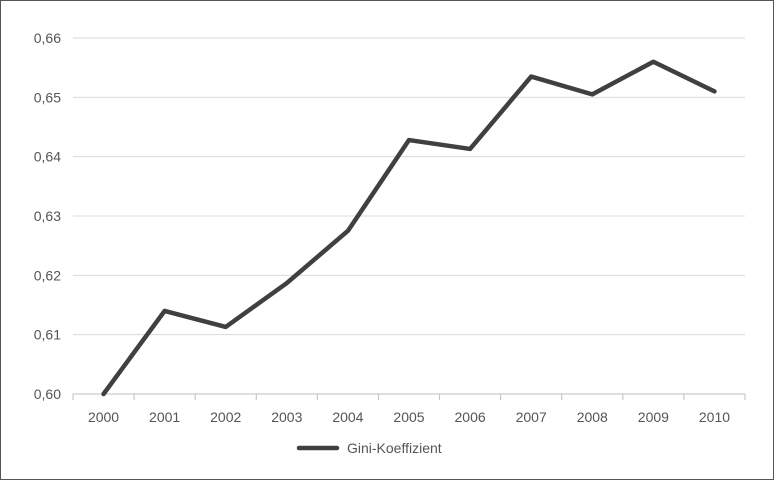 Image resolution: width=774 pixels, height=481 pixels. I want to click on x-tick-label: 2006, so click(470, 417).